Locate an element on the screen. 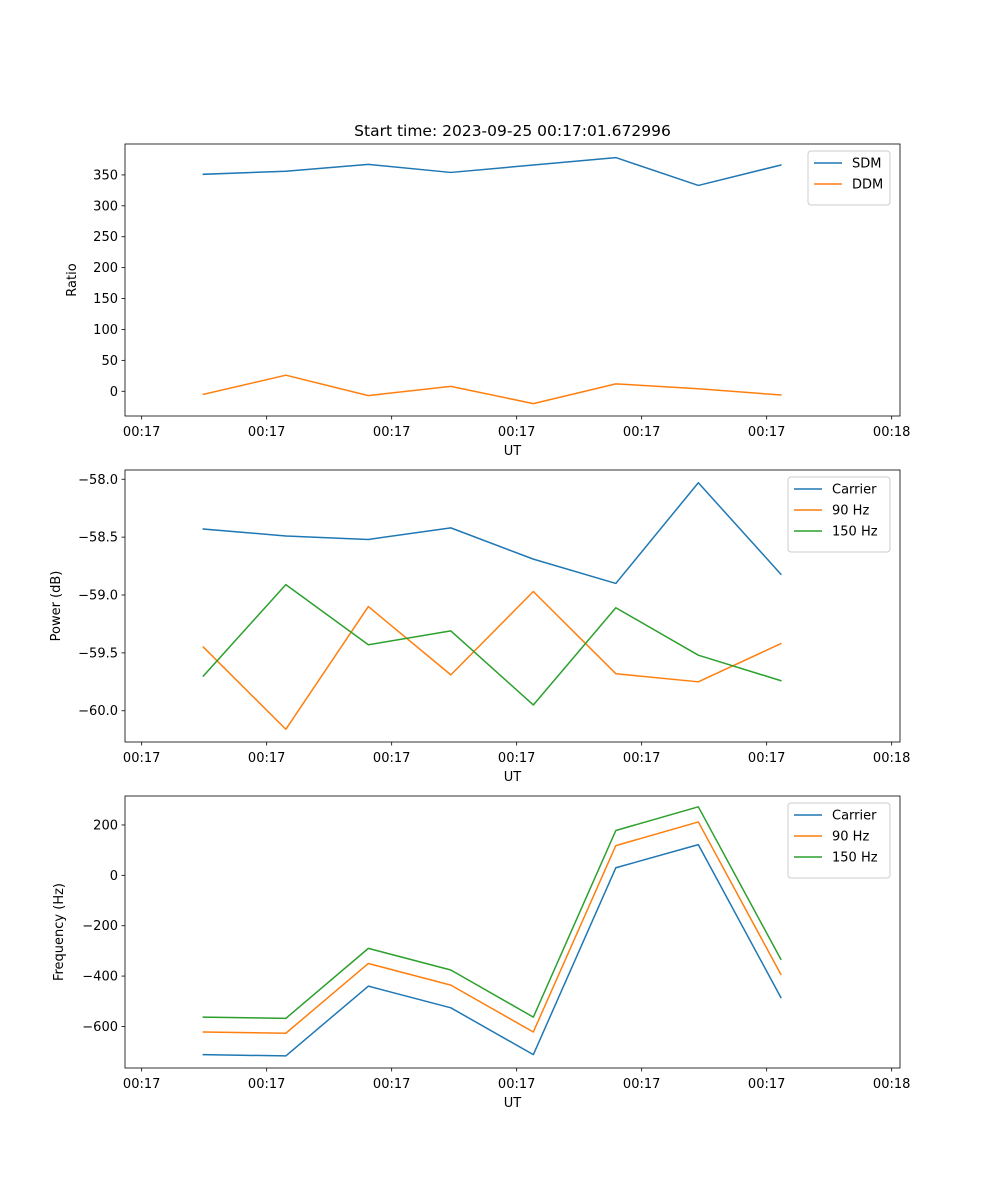  legend: SDM DDM is located at coordinates (849, 178).